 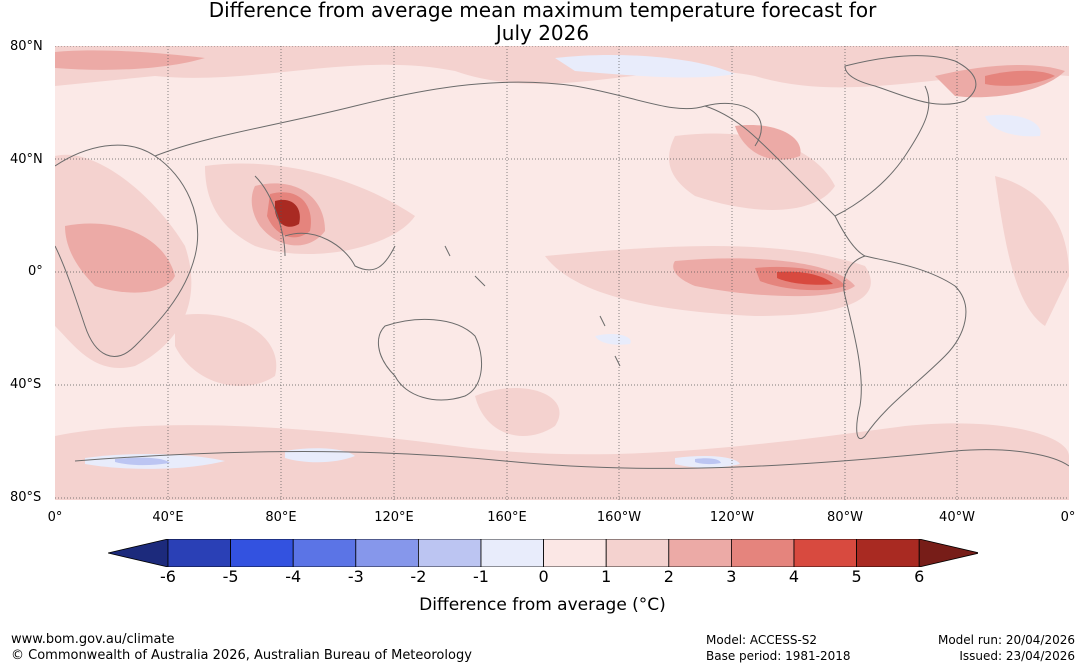 I want to click on colorbar-tick-label: -3, so click(x=355, y=576).